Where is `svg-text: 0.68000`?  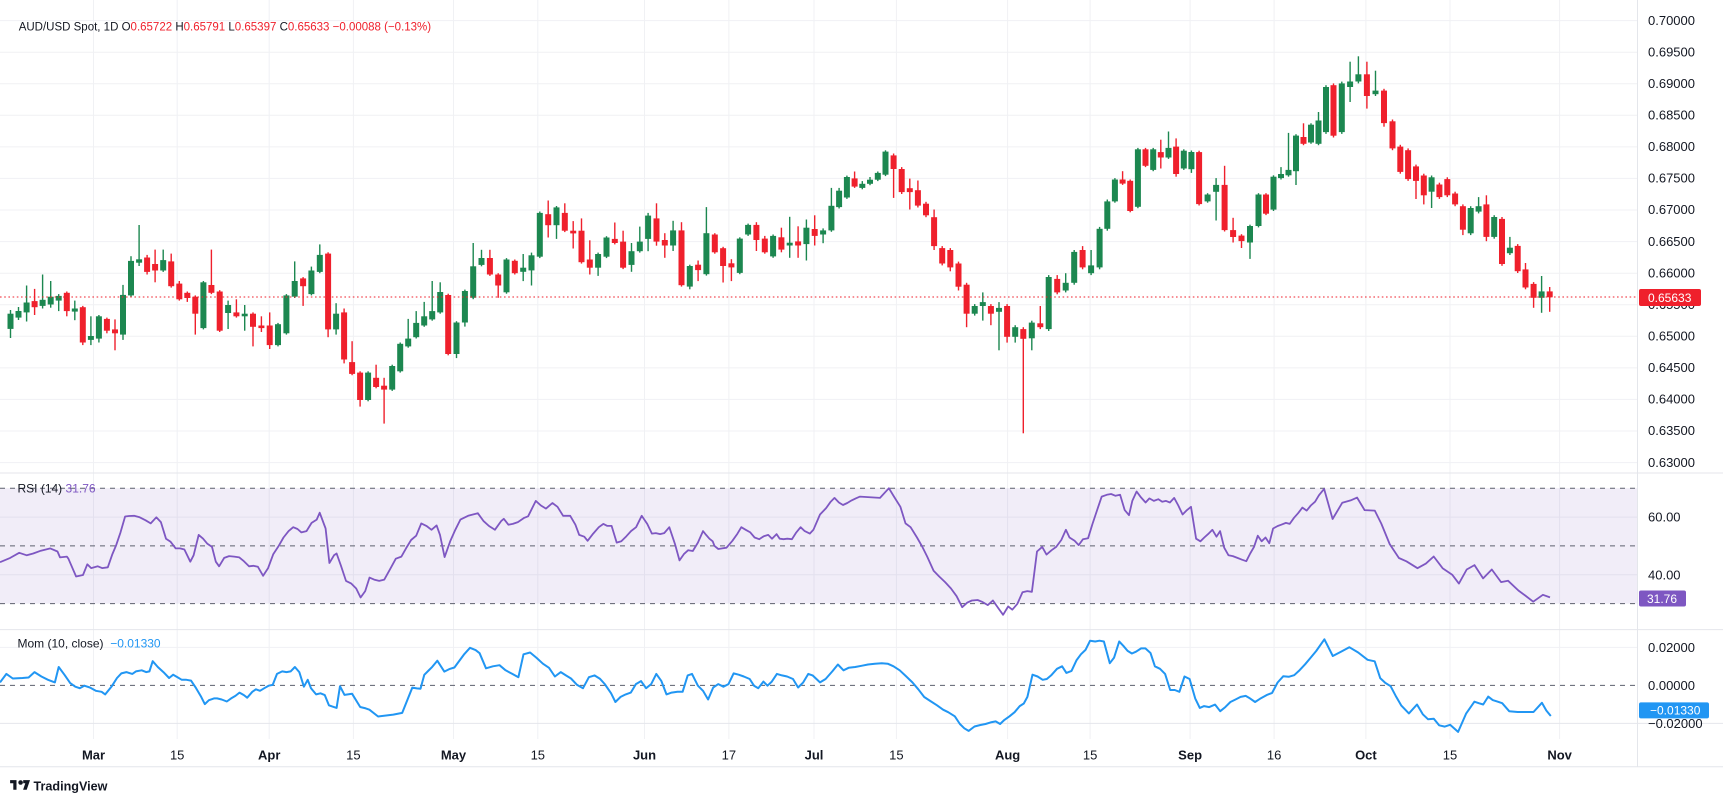
svg-text: 0.68000 is located at coordinates (1671, 146).